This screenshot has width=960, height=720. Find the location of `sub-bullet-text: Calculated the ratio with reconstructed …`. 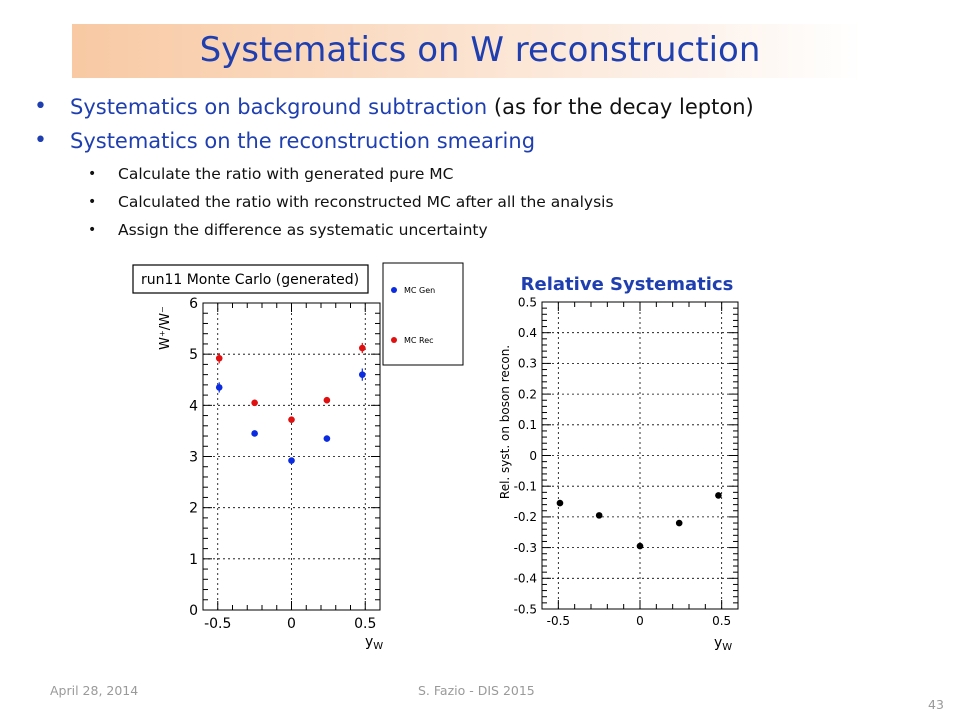

sub-bullet-text: Calculated the ratio with reconstructed … is located at coordinates (366, 202).